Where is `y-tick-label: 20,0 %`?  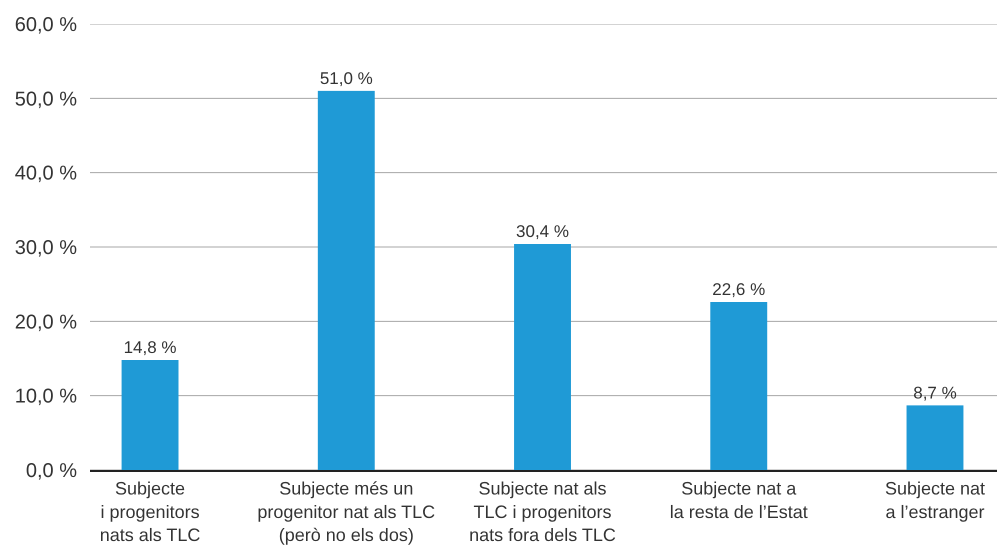
y-tick-label: 20,0 % is located at coordinates (46, 322).